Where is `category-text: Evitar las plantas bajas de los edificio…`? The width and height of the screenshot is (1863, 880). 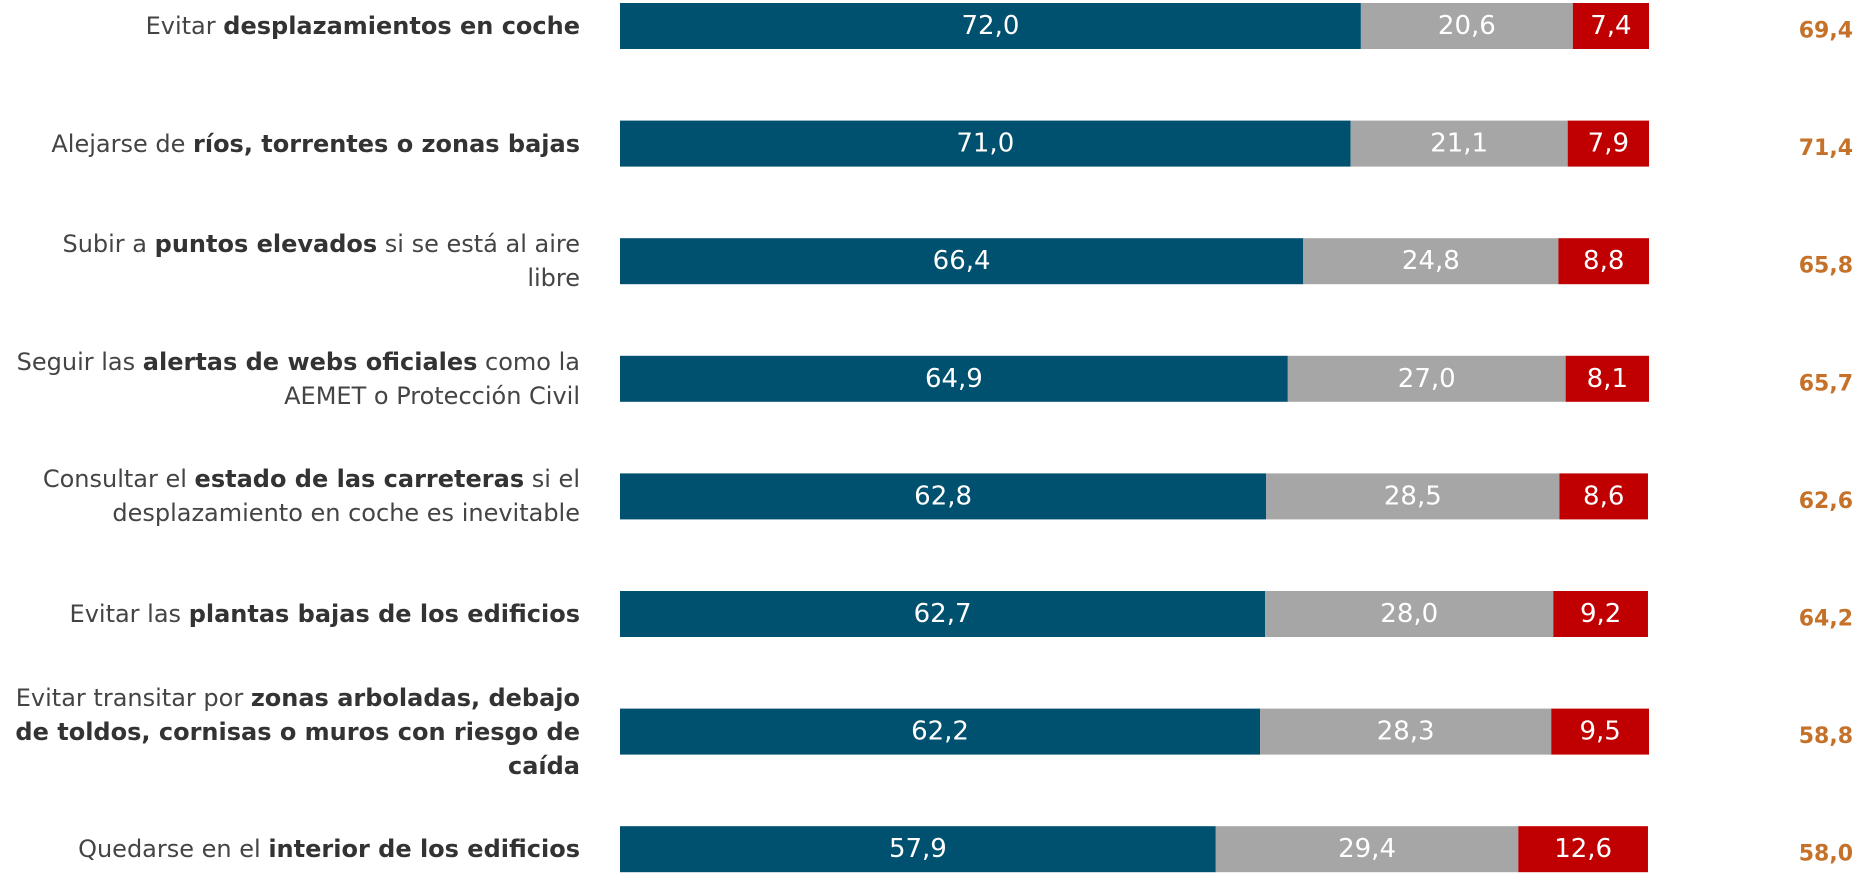 category-text: Evitar las plantas bajas de los edificio… is located at coordinates (294, 614).